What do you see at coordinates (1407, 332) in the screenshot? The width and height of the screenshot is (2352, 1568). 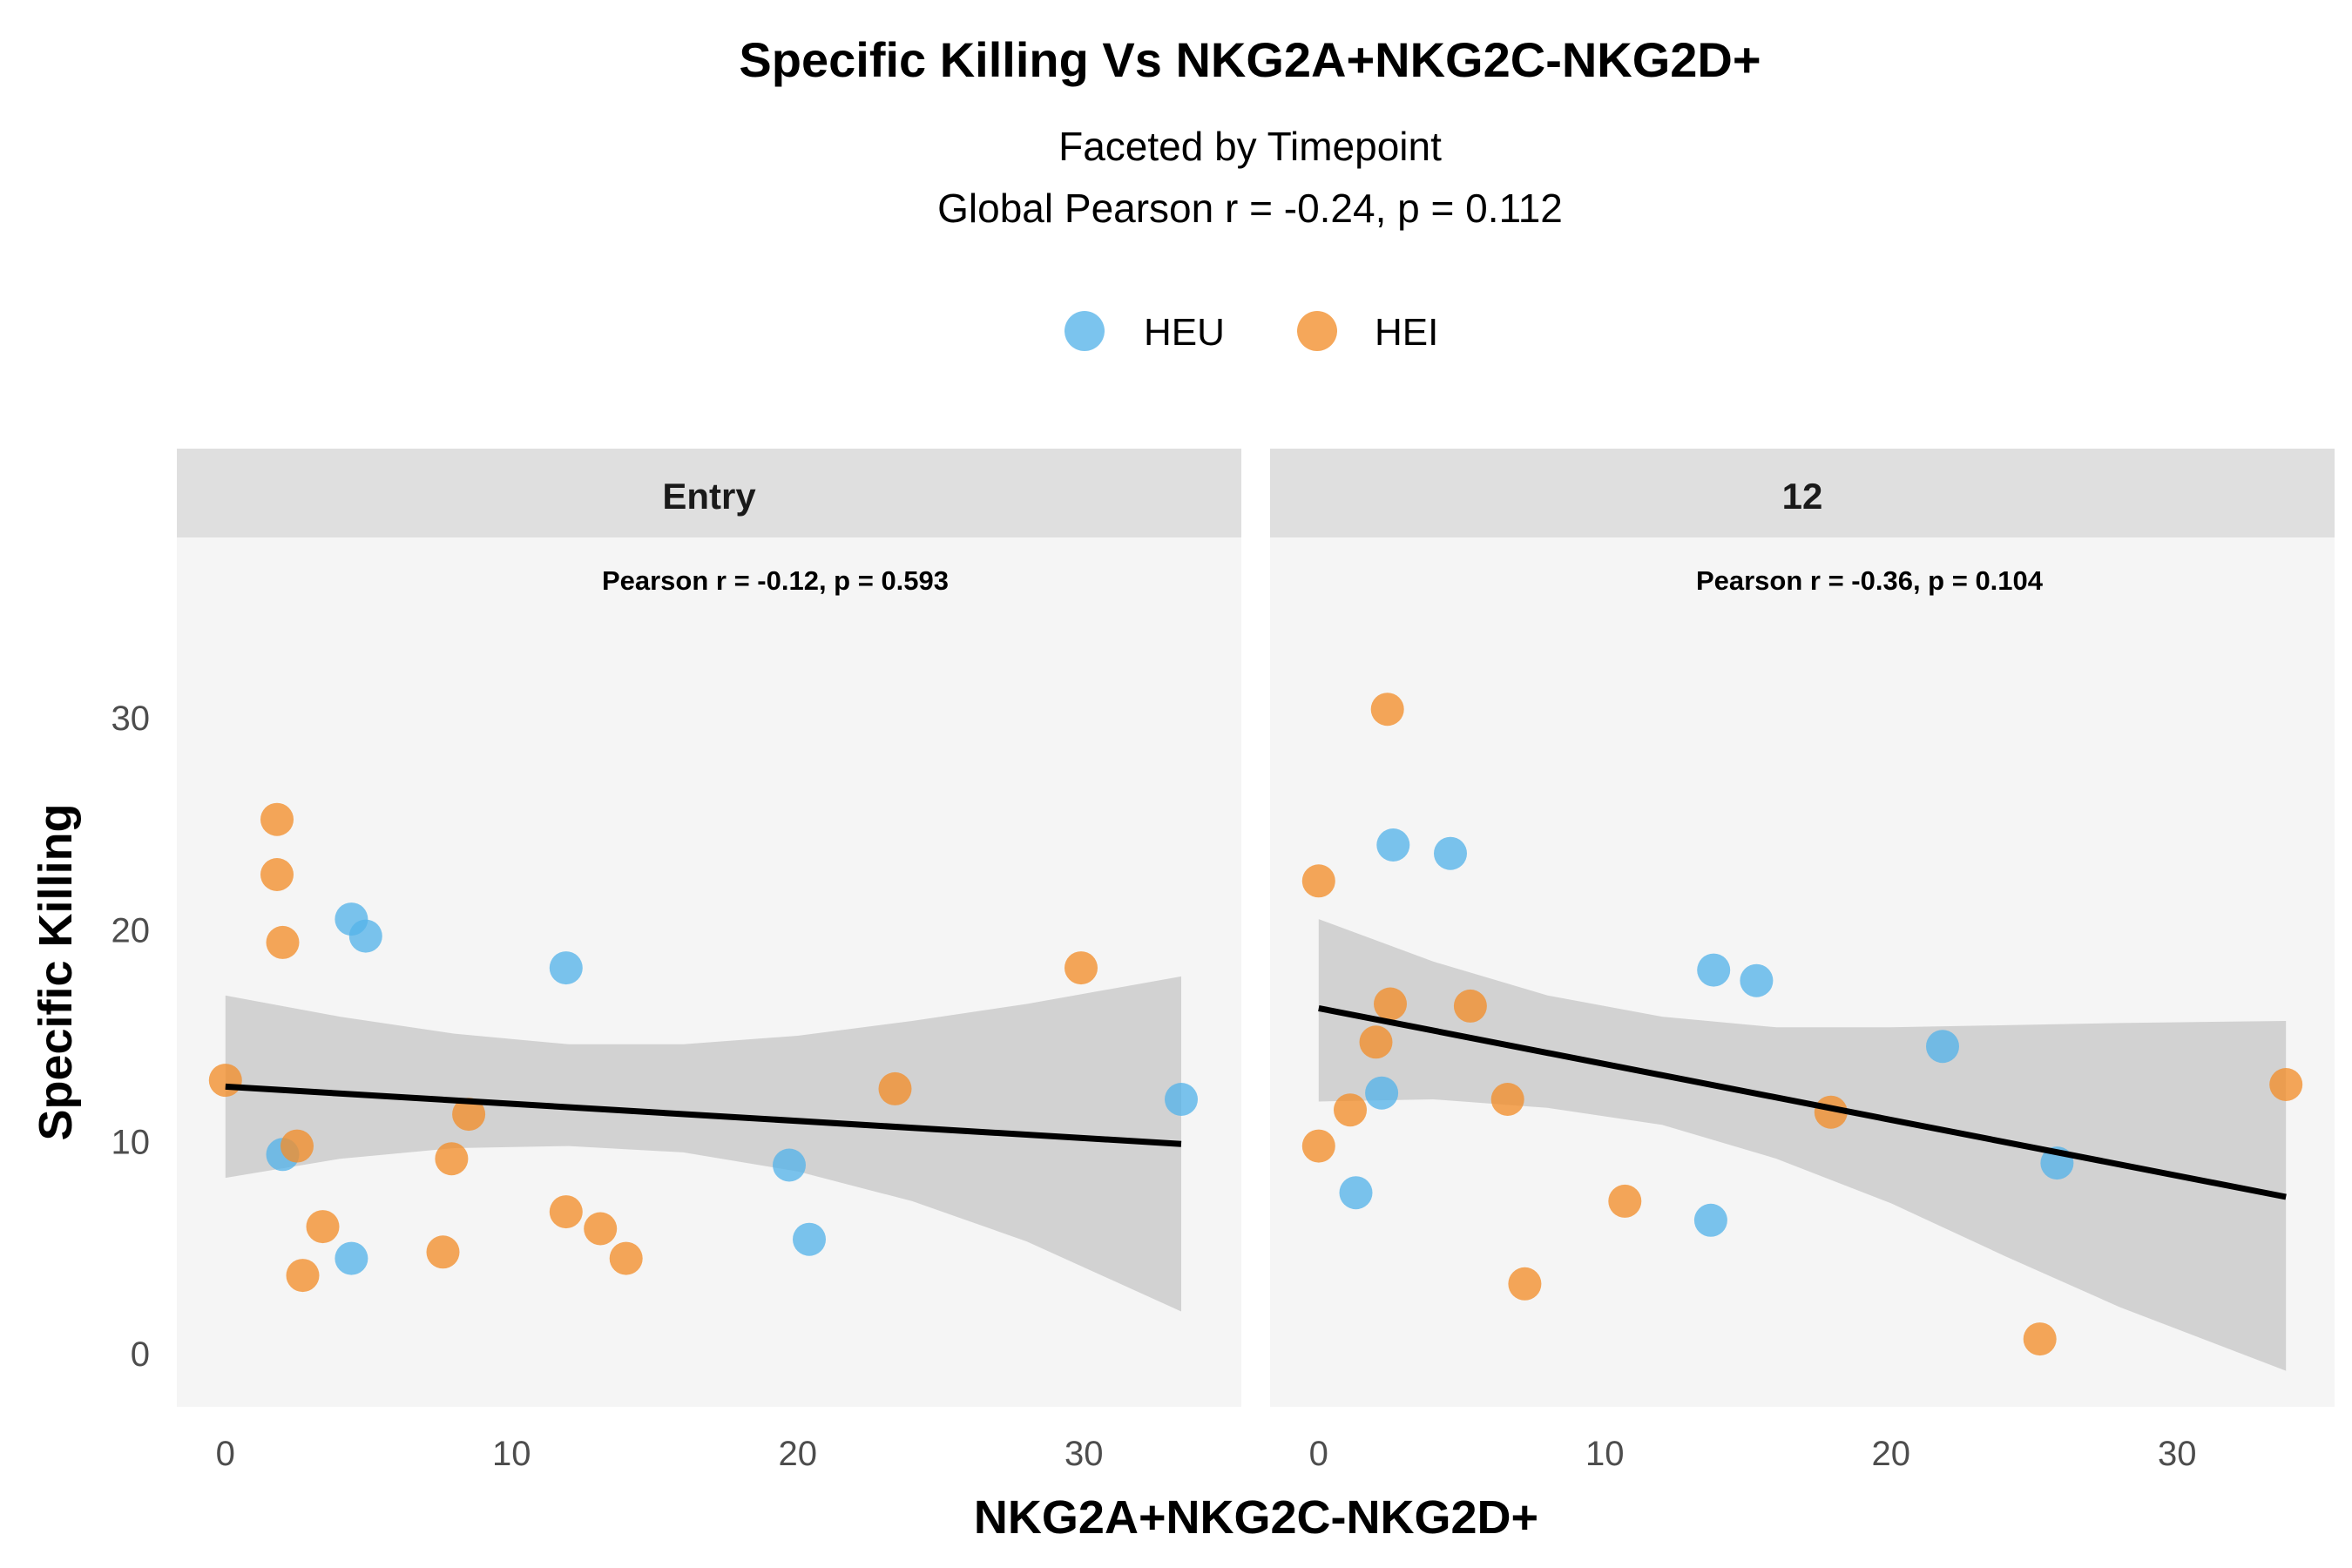 I see `legend-label-hei: HEI` at bounding box center [1407, 332].